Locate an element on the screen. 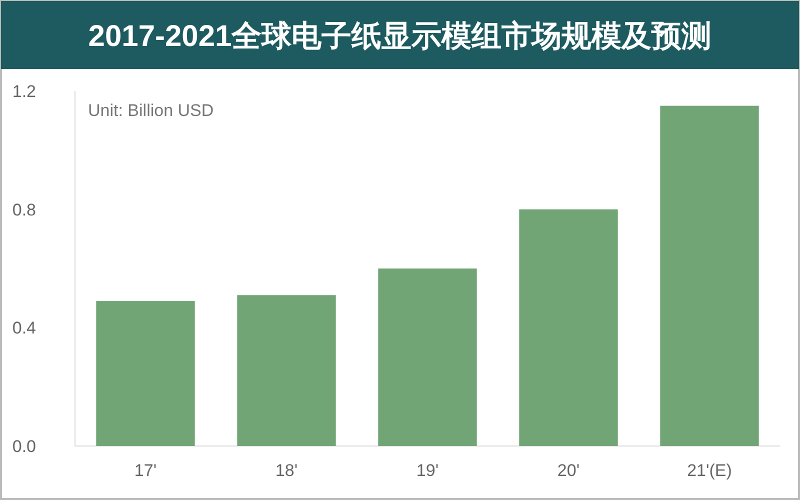 The width and height of the screenshot is (800, 500). y-tick-label: 0.4 is located at coordinates (24, 328).